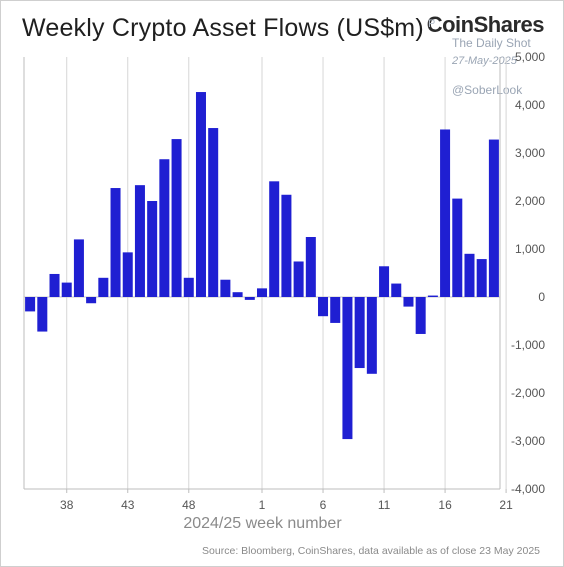  What do you see at coordinates (541, 297) in the screenshot?
I see `y-tick-label: 0` at bounding box center [541, 297].